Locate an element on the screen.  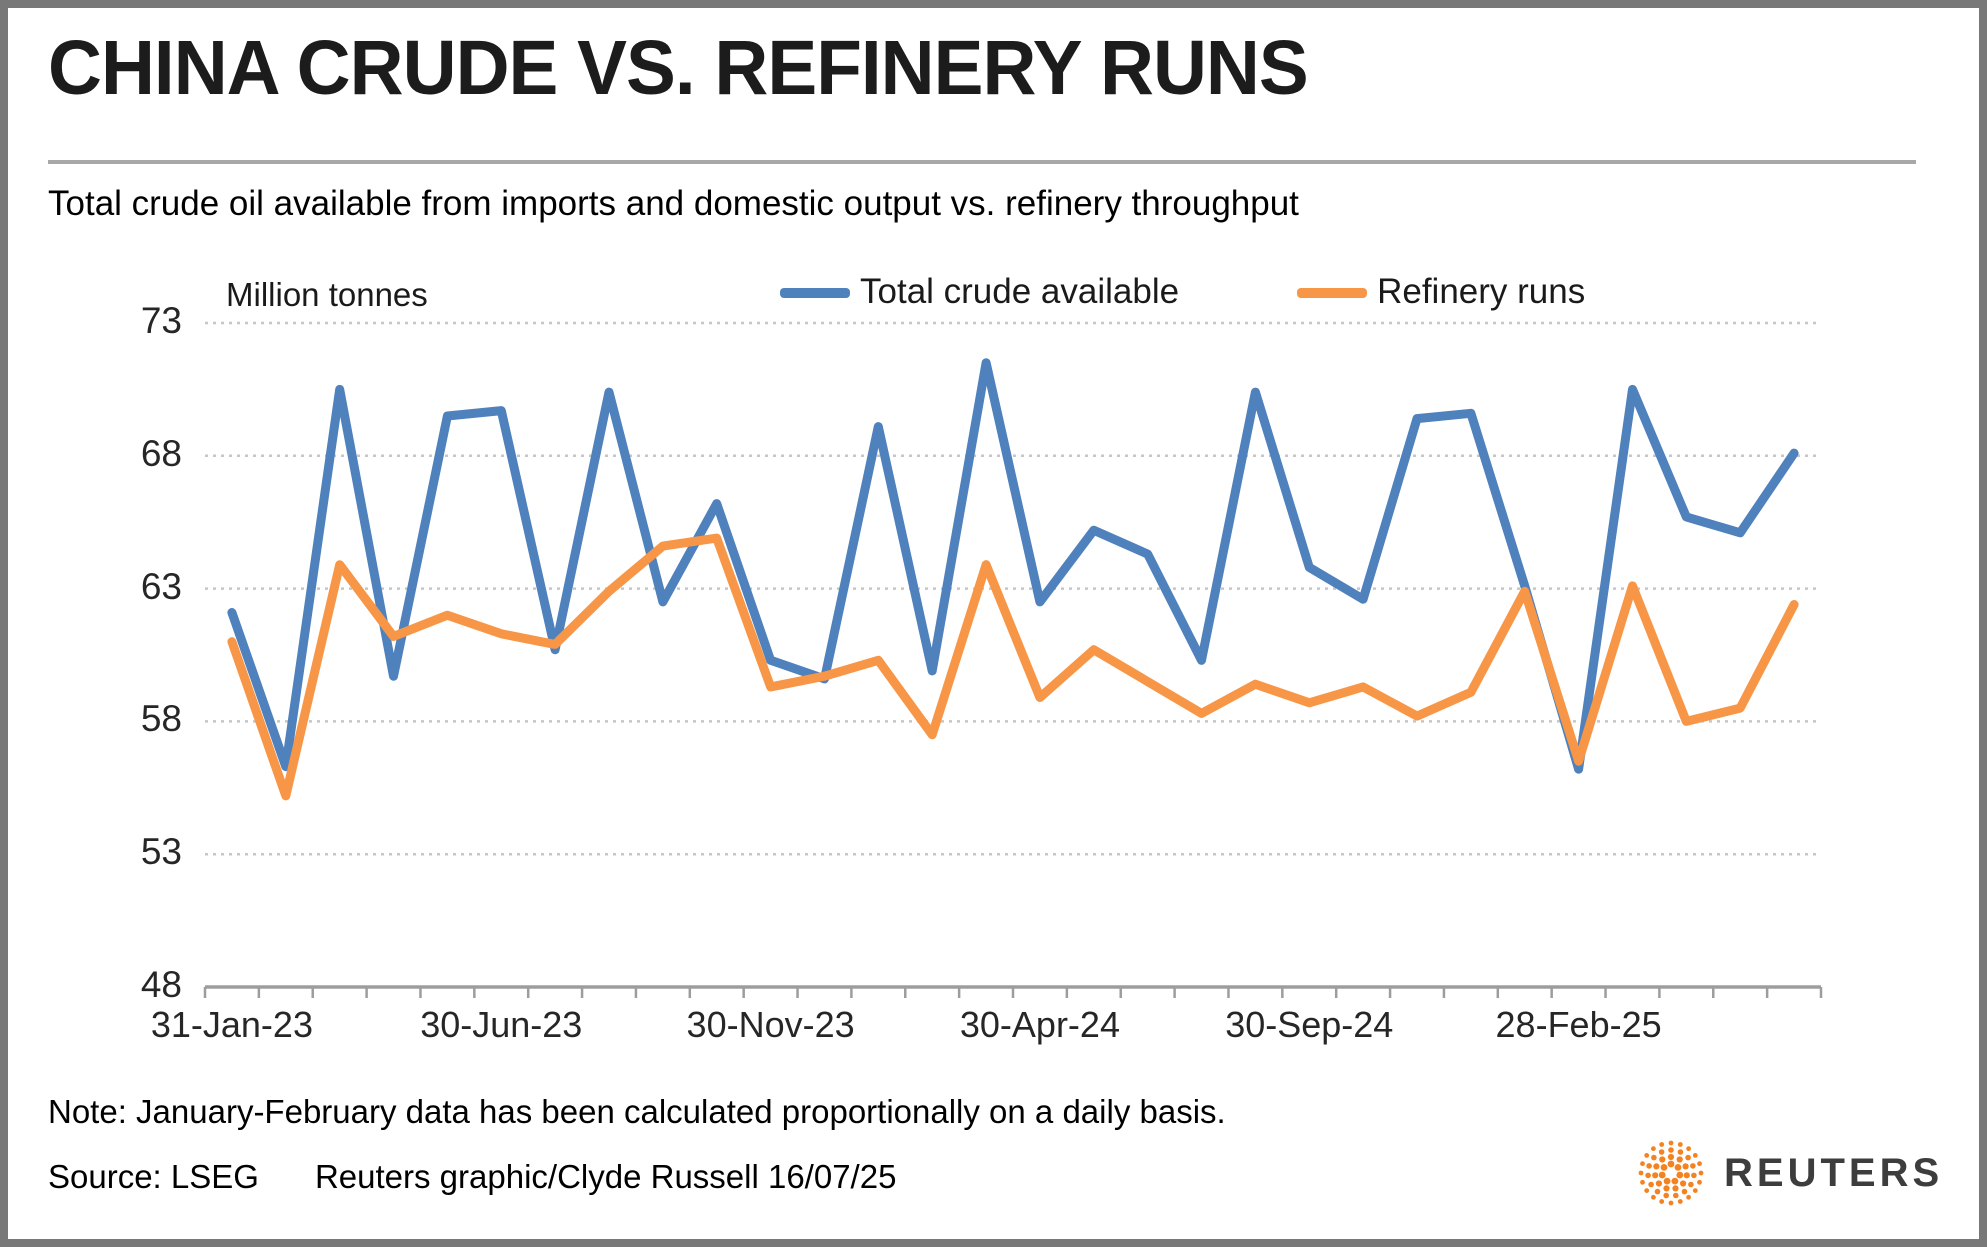
x-tick-label-30-Nov-23: 30-Nov-23 is located at coordinates (770, 1024).